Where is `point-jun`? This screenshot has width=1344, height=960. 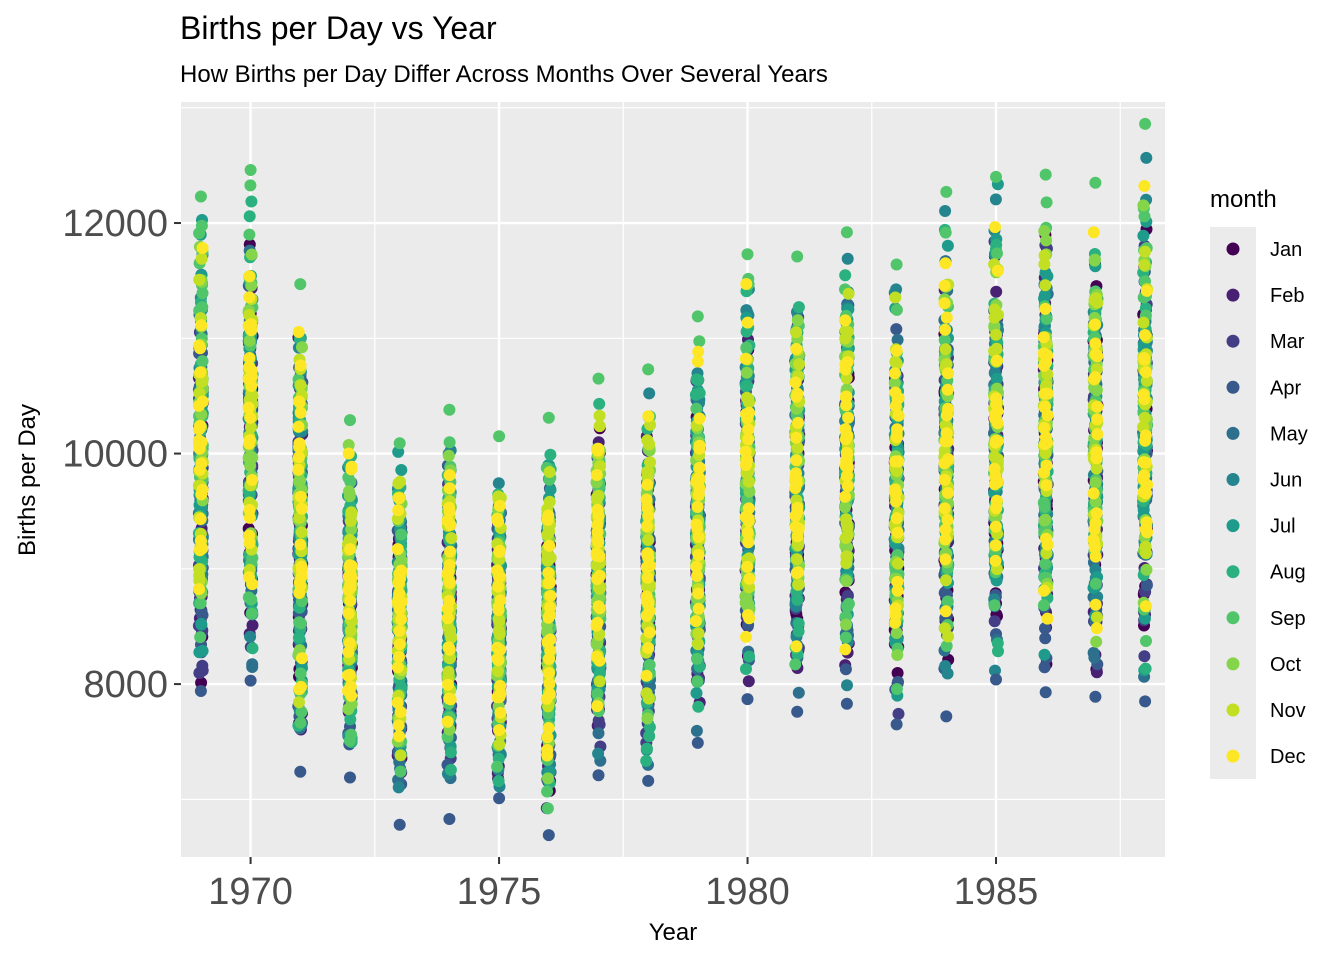 point-jun is located at coordinates (847, 685).